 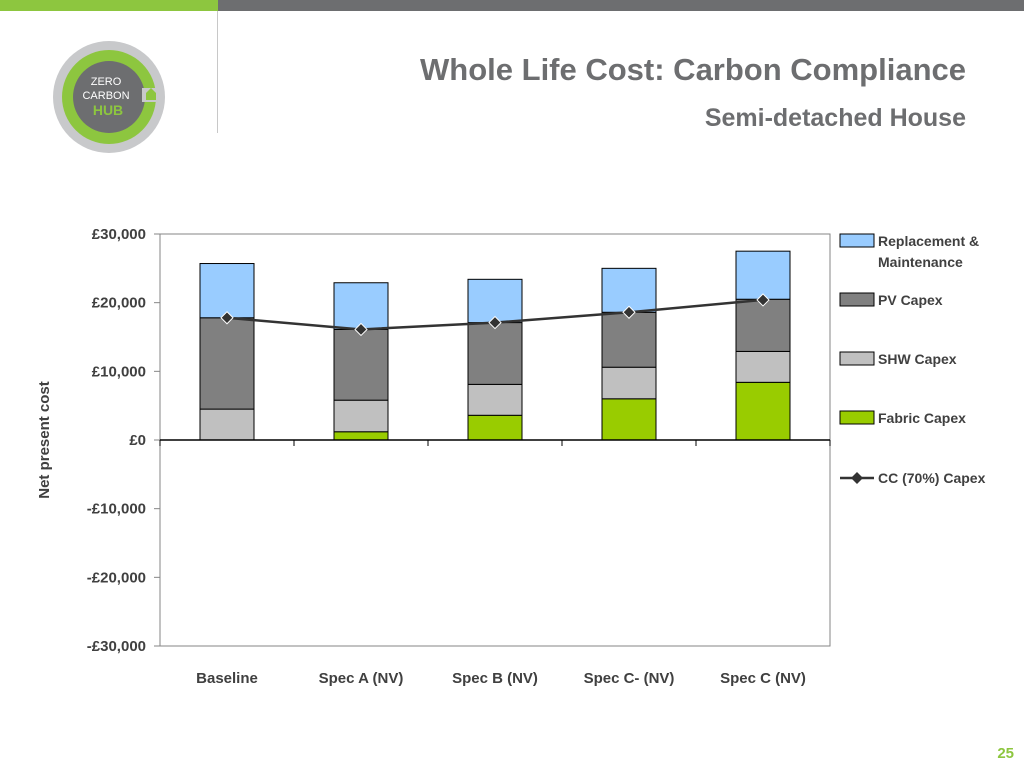 What do you see at coordinates (105, 96) in the screenshot?
I see `logo-text-carbon: CARBON` at bounding box center [105, 96].